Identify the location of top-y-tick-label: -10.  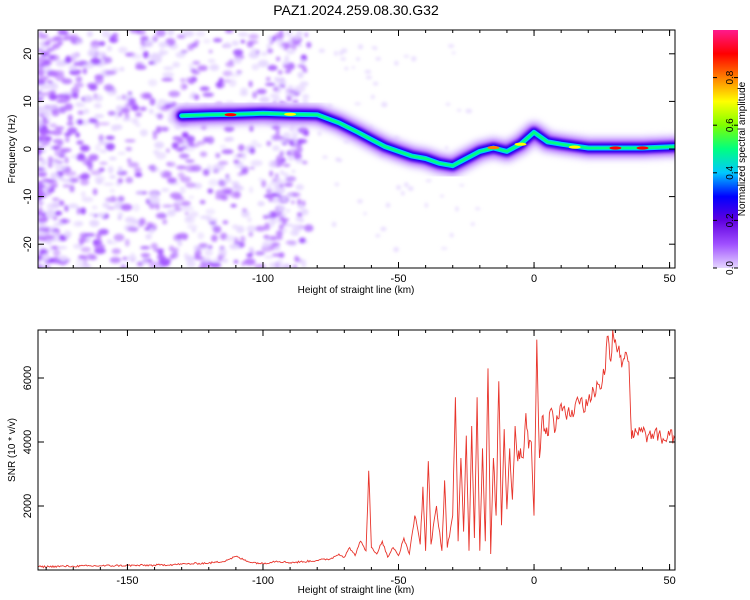
(28, 197).